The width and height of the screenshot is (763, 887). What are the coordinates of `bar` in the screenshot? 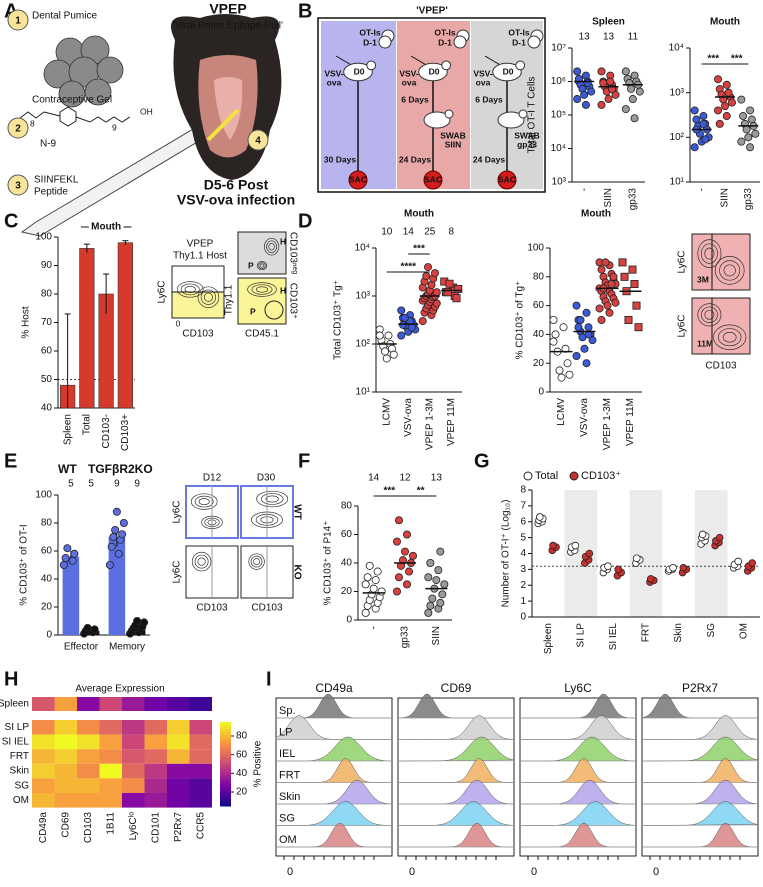 It's located at (117, 586).